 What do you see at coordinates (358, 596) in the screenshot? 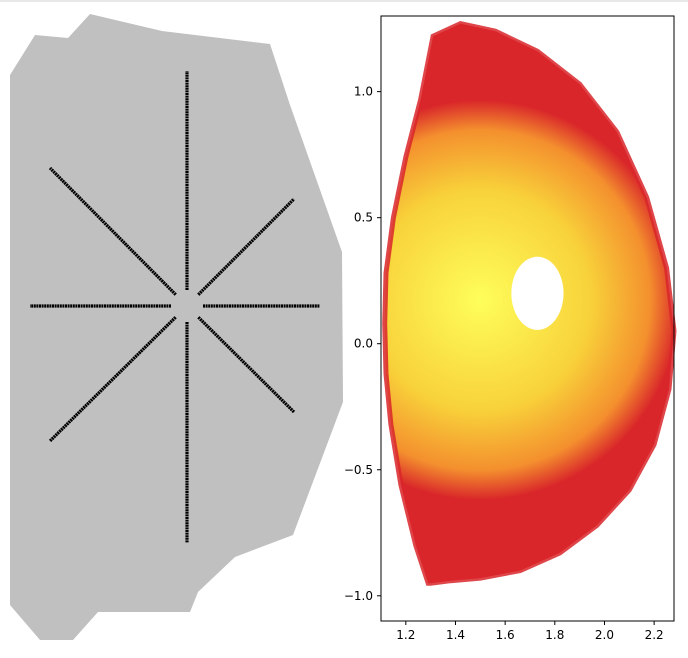
I see `y-tick-label: −1.0` at bounding box center [358, 596].